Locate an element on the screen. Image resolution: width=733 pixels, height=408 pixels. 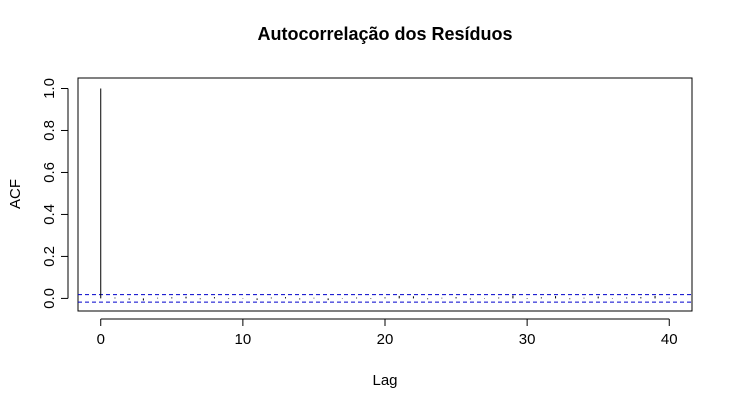
x-tick-label: 10 is located at coordinates (243, 339).